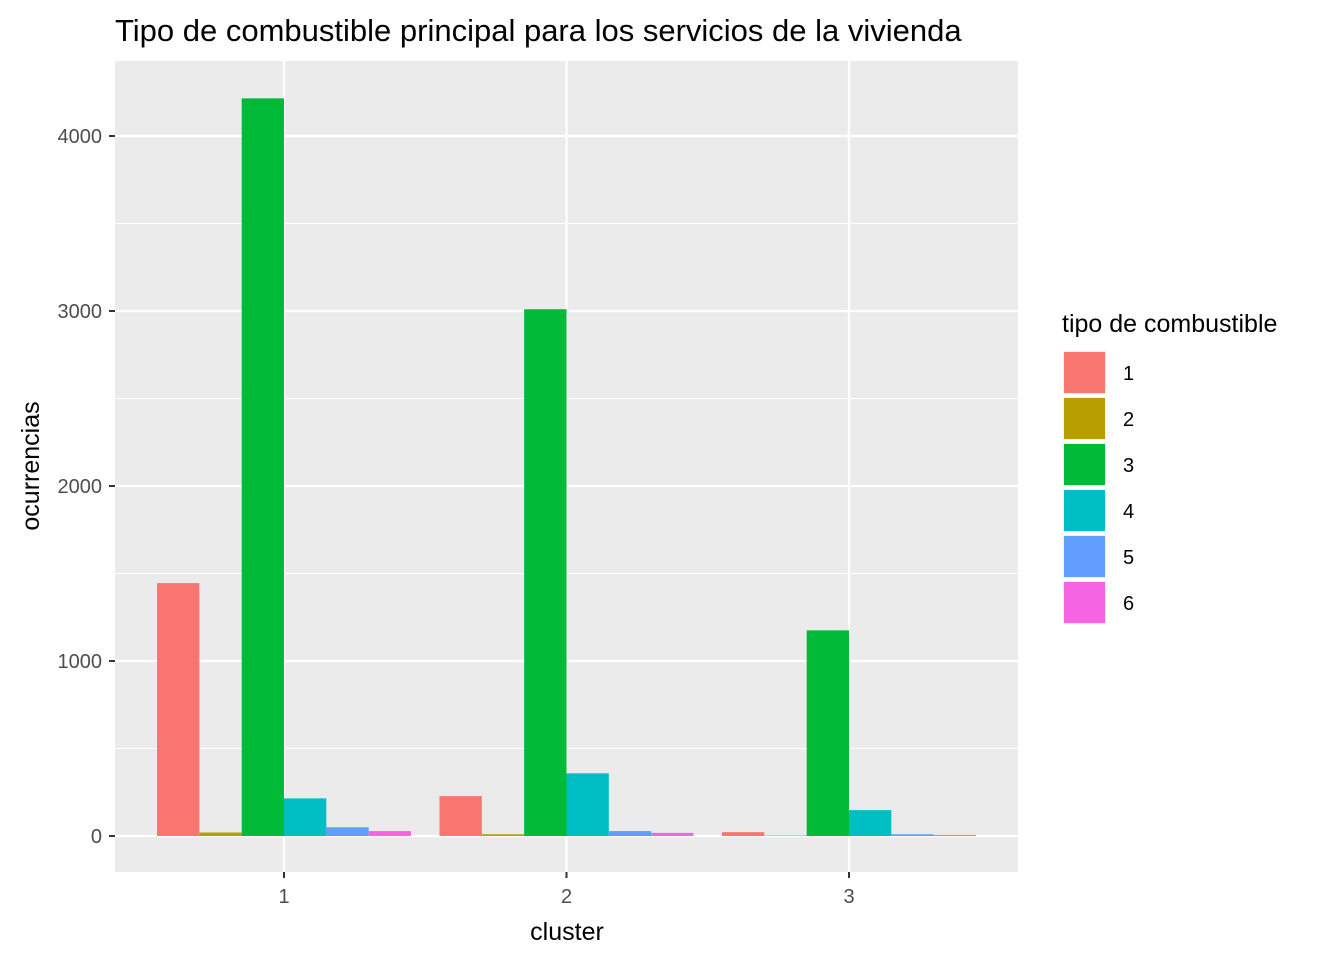  Describe the element at coordinates (1128, 512) in the screenshot. I see `legend-label: 4` at that location.